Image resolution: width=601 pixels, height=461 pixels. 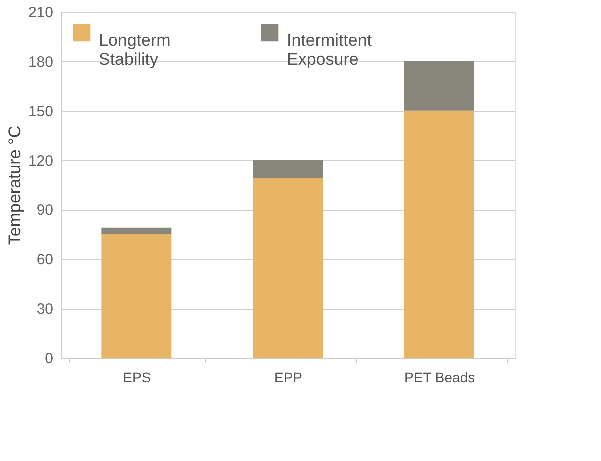 I want to click on x-tick-label: EPS, so click(x=137, y=378).